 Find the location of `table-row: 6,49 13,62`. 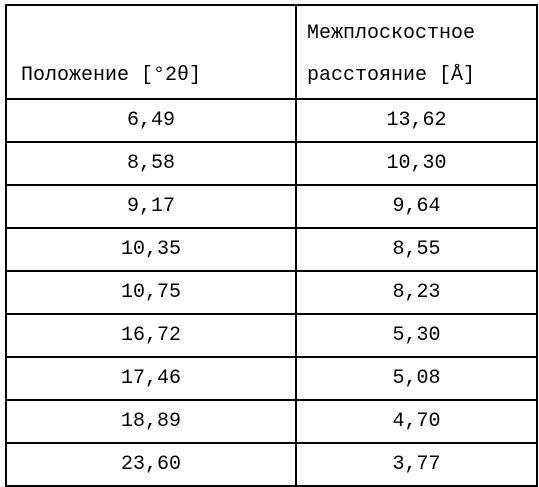

table-row: 6,49 13,62 is located at coordinates (271, 120).